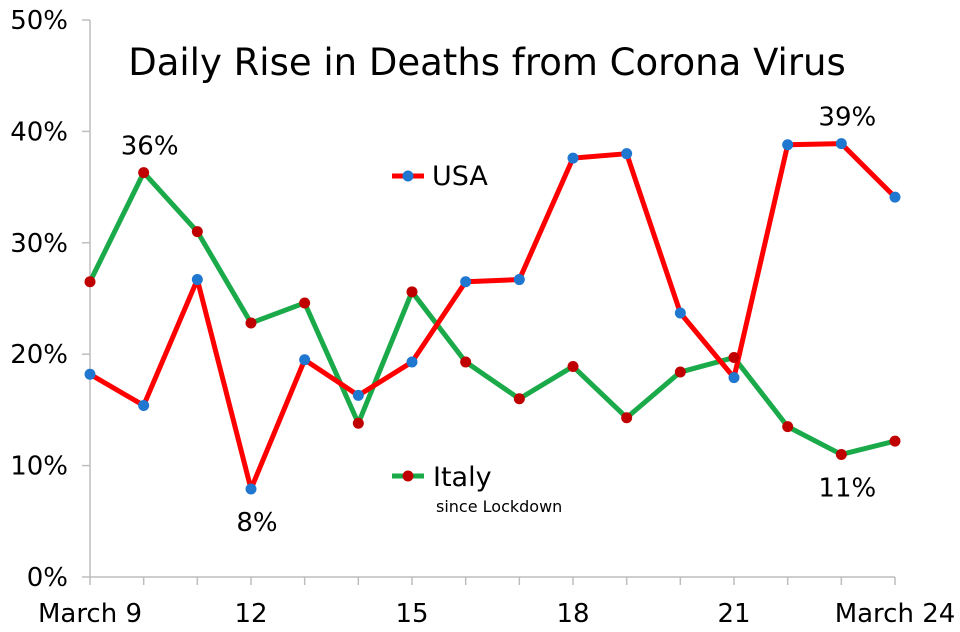 This screenshot has width=960, height=632. I want to click on legend-item-italy: Italy since Lockdown, so click(477, 489).